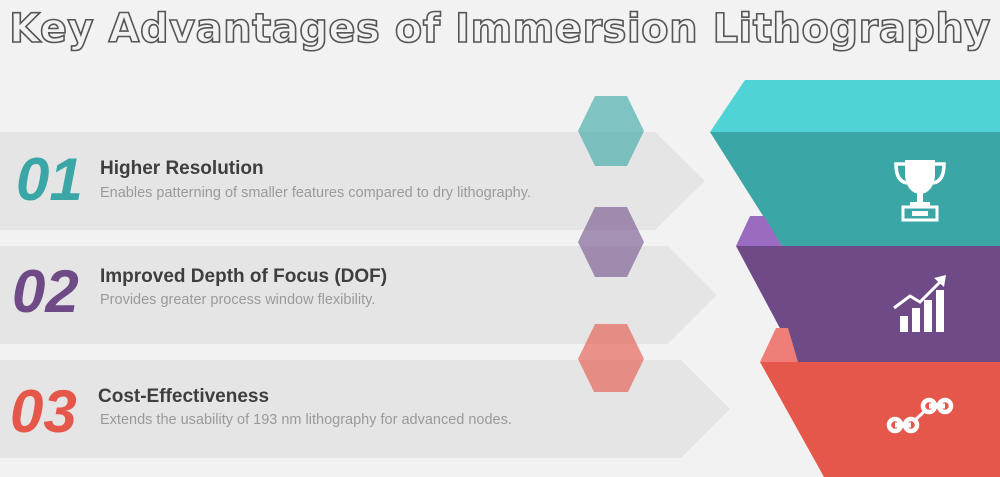 This screenshot has height=477, width=1000. I want to click on growth-chart-icon, so click(919, 303).